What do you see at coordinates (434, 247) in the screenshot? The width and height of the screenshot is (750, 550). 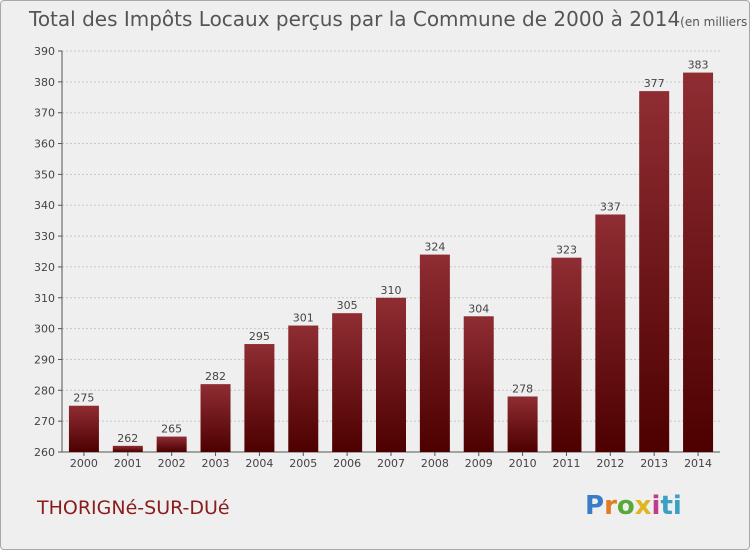 I see `data-label-2008: 324` at bounding box center [434, 247].